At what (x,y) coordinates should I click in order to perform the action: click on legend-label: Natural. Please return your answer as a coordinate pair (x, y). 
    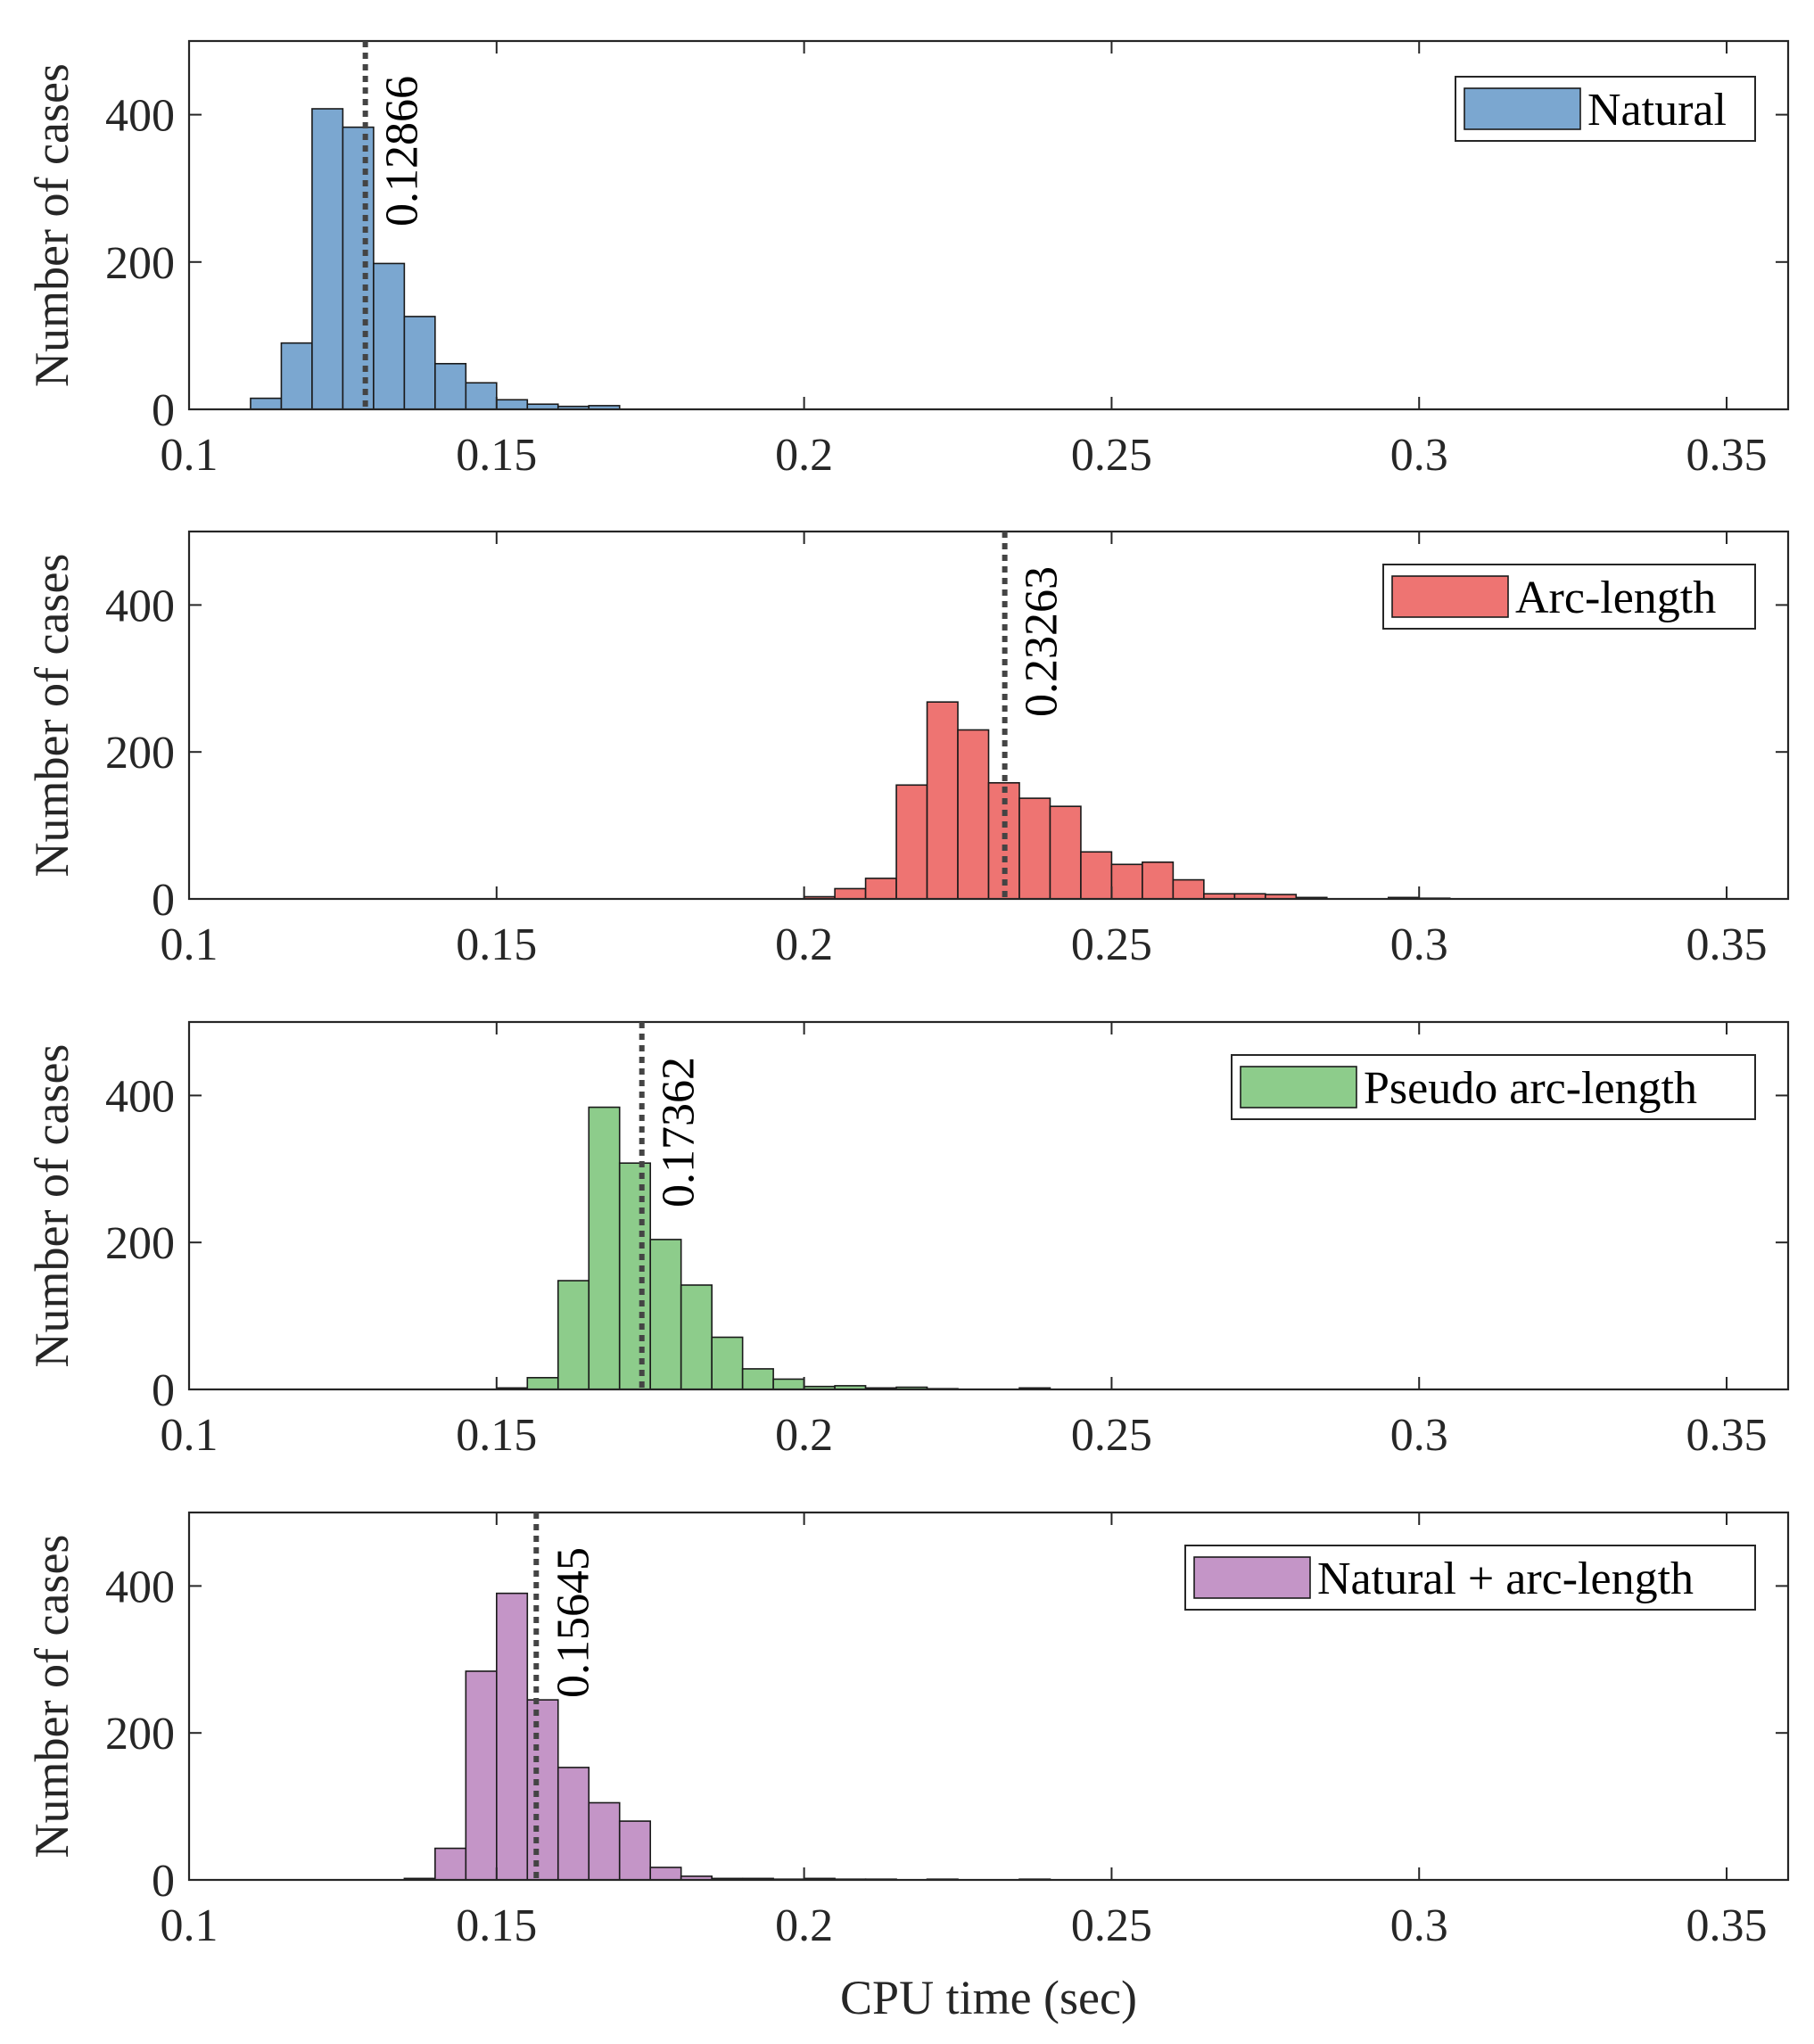
    Looking at the image, I should click on (1657, 111).